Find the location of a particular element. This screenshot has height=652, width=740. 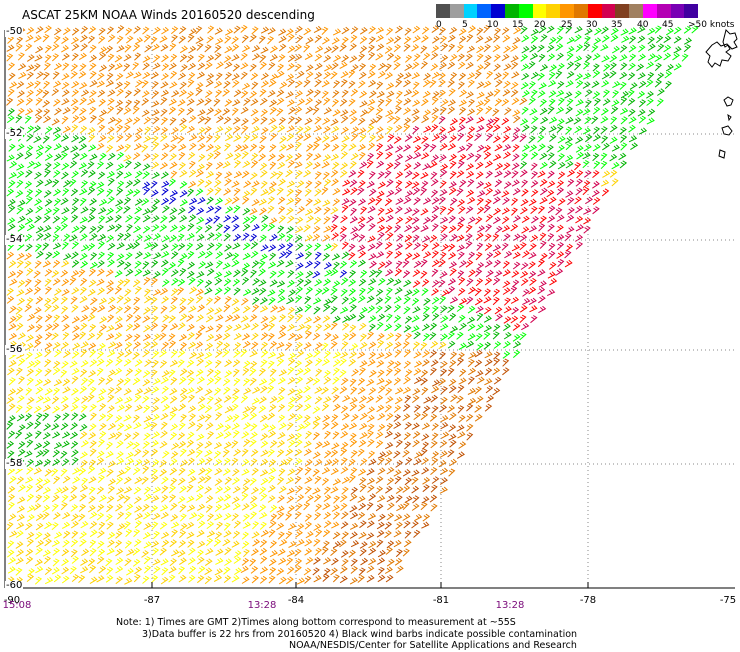

lon-label-87: -87 is located at coordinates (152, 600).